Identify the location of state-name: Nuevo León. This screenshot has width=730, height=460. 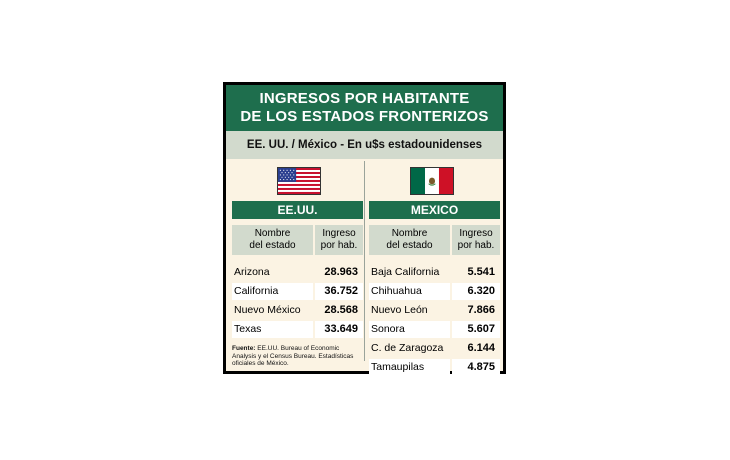
(399, 310).